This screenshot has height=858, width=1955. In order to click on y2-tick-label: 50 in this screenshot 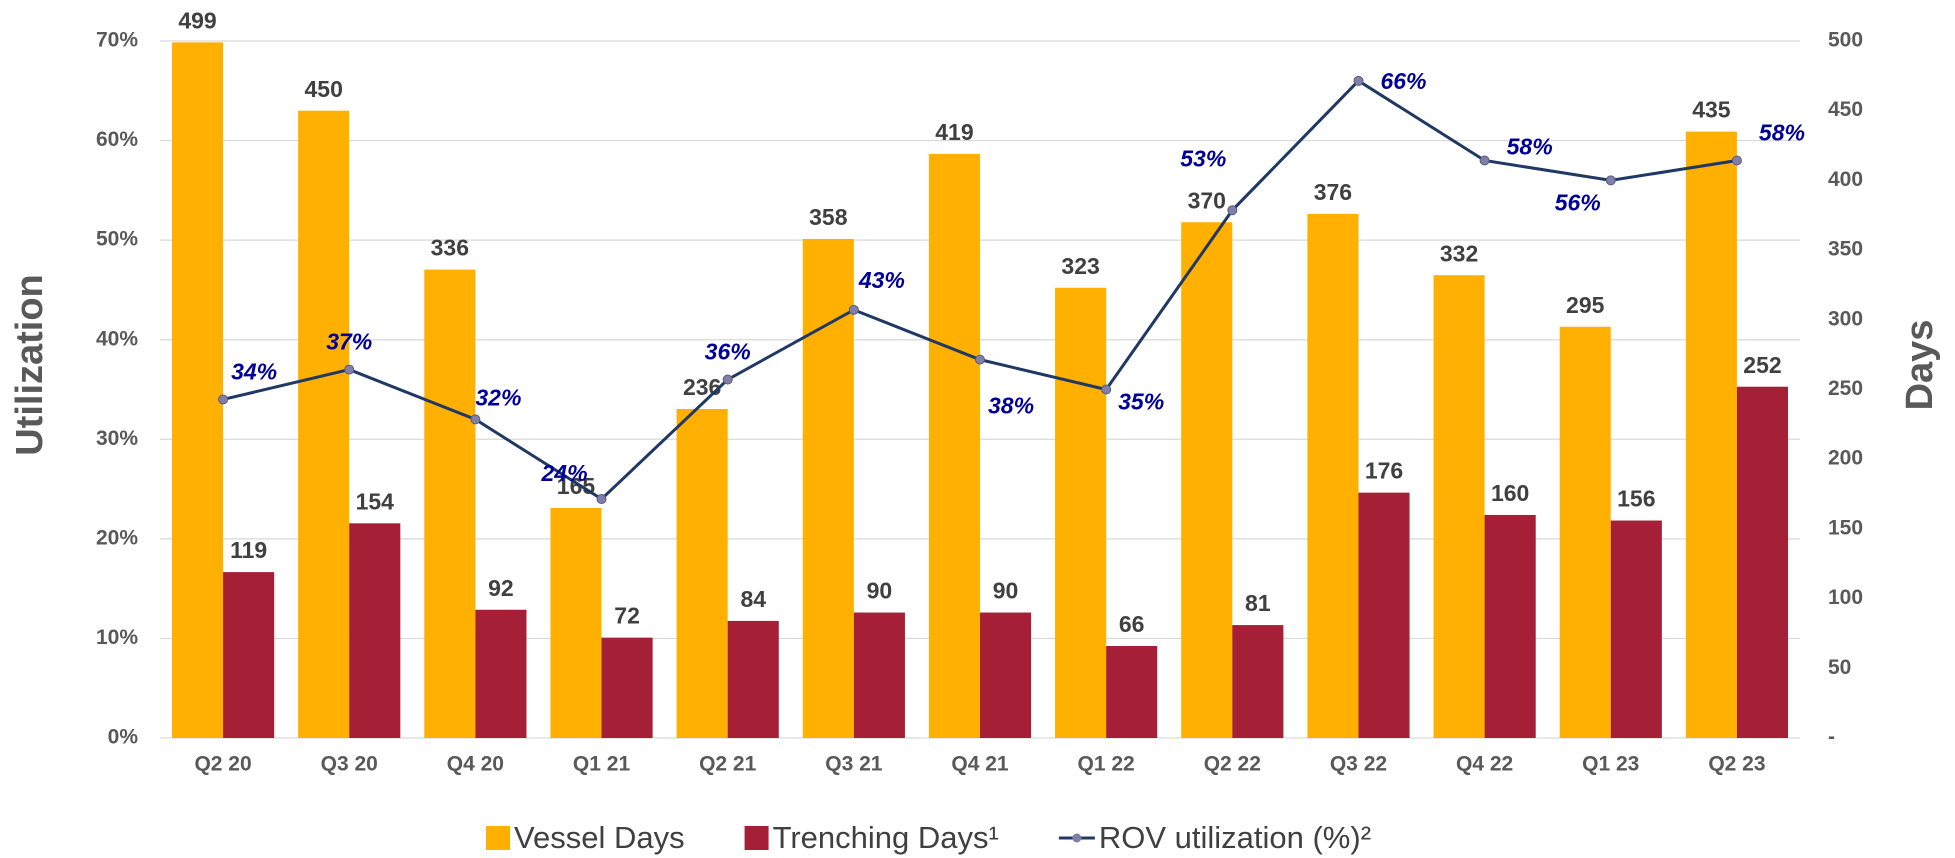, I will do `click(1839, 667)`.